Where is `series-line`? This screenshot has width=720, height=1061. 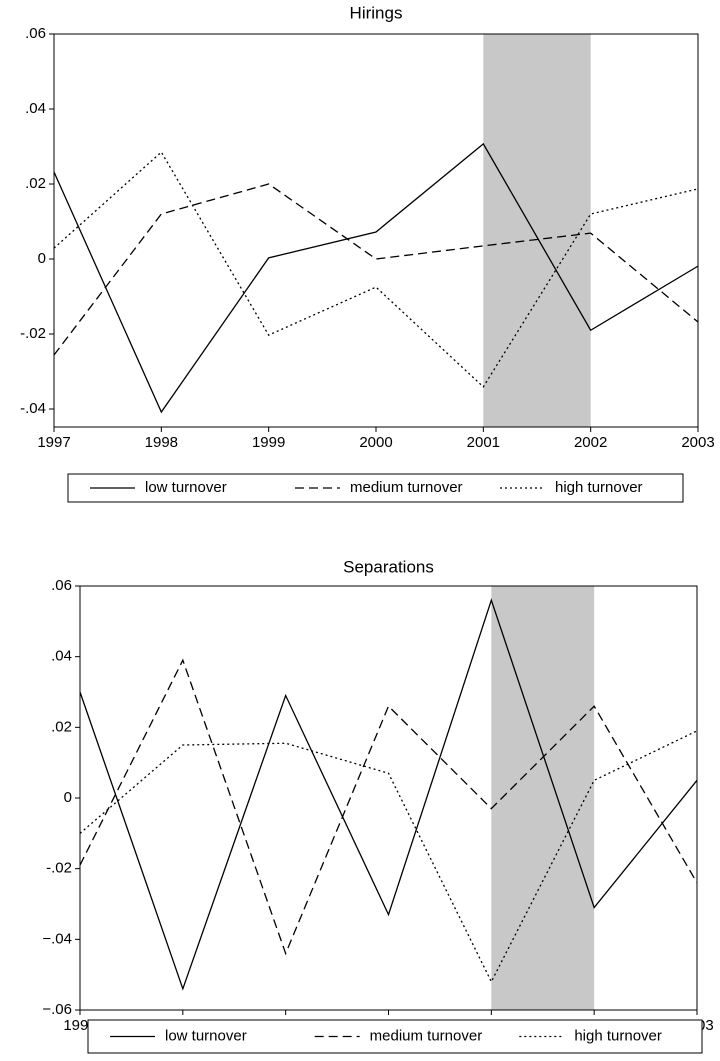 series-line is located at coordinates (376, 269).